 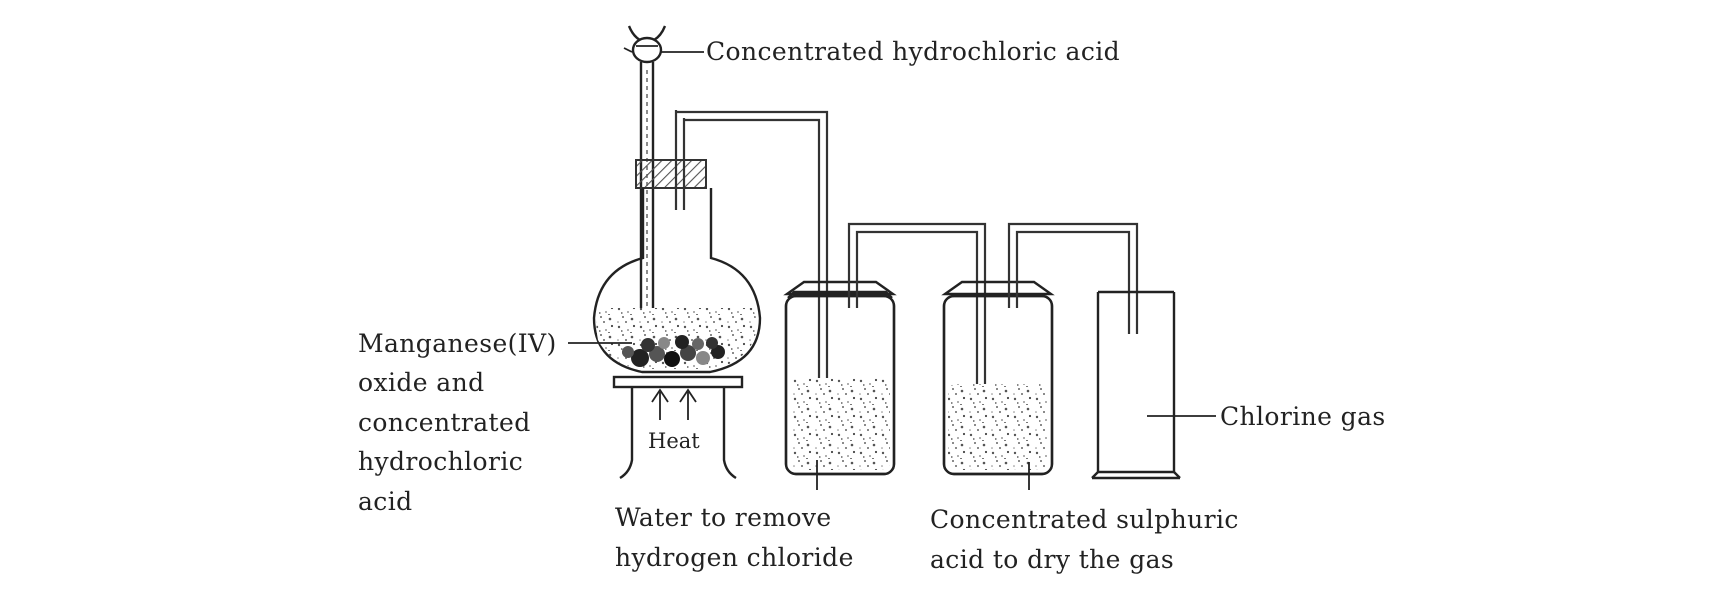 I want to click on reactants-line-4: hydrochloric, so click(x=440, y=461).